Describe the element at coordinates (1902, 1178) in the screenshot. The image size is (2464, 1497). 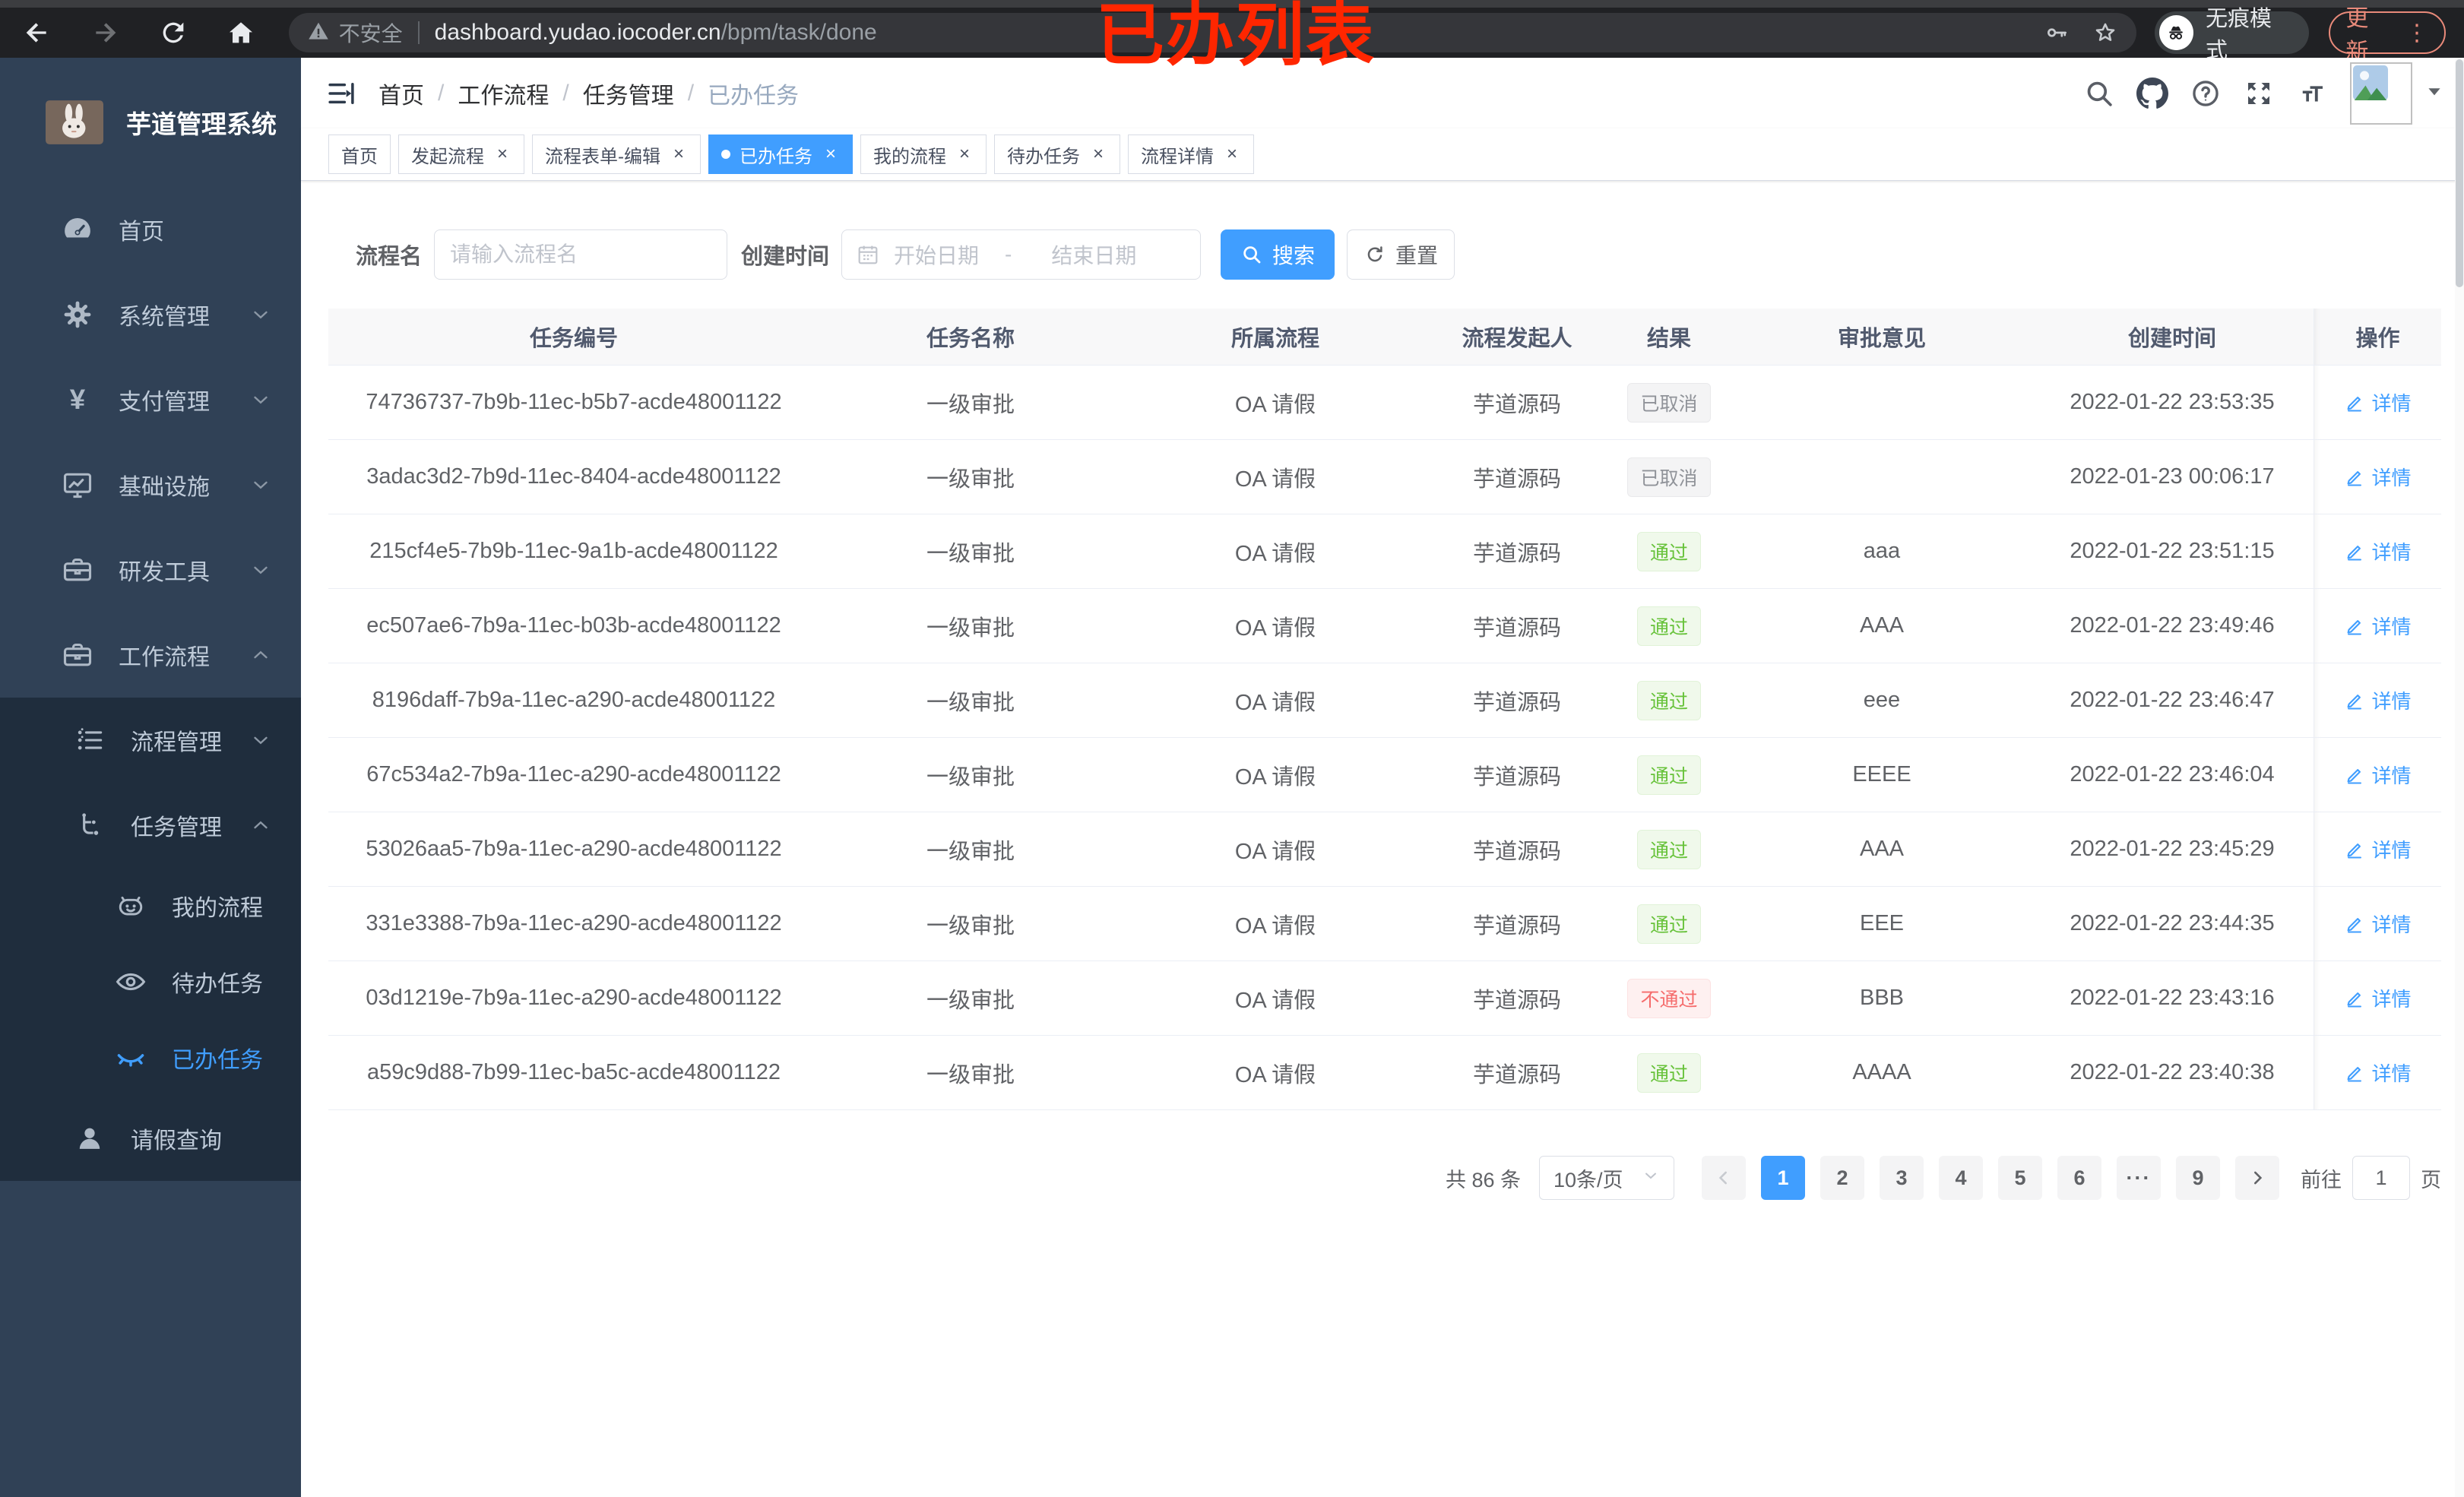
I see `page-button-3: 3` at that location.